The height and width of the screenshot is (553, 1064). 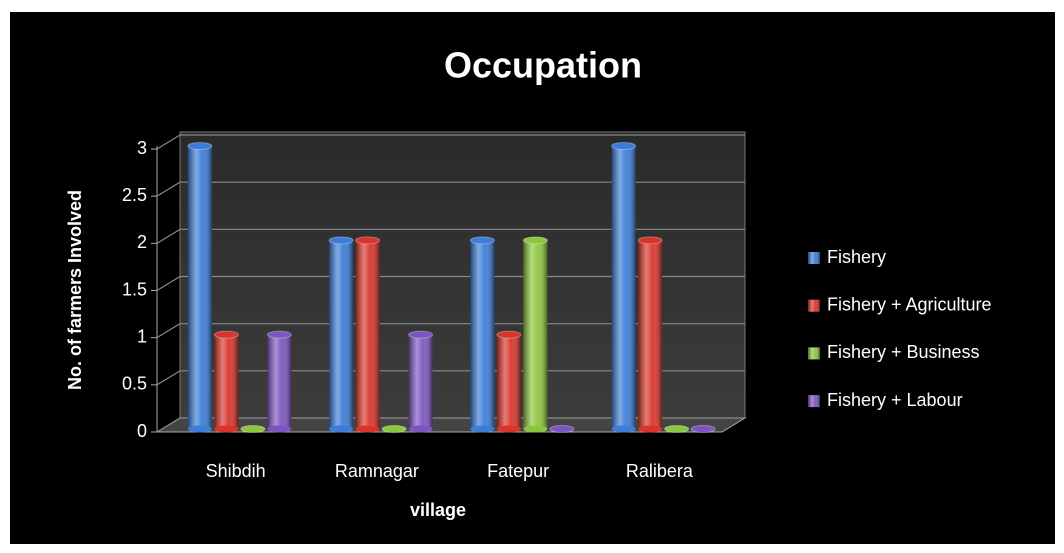 I want to click on legend-label: Fishery + Agriculture, so click(x=909, y=304).